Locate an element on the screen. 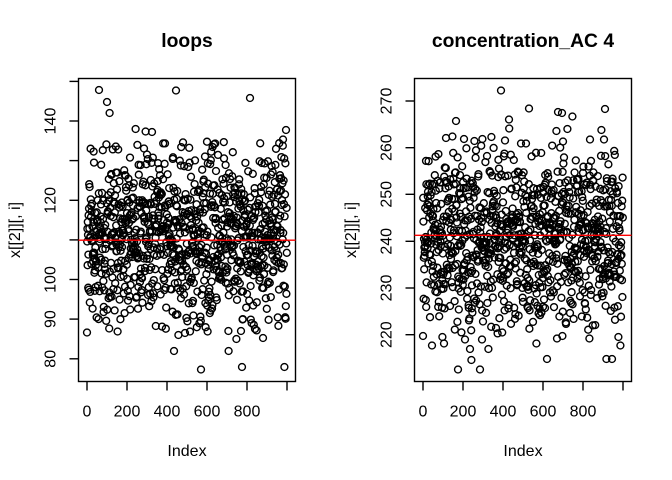  svg-text: 240 is located at coordinates (386, 241).